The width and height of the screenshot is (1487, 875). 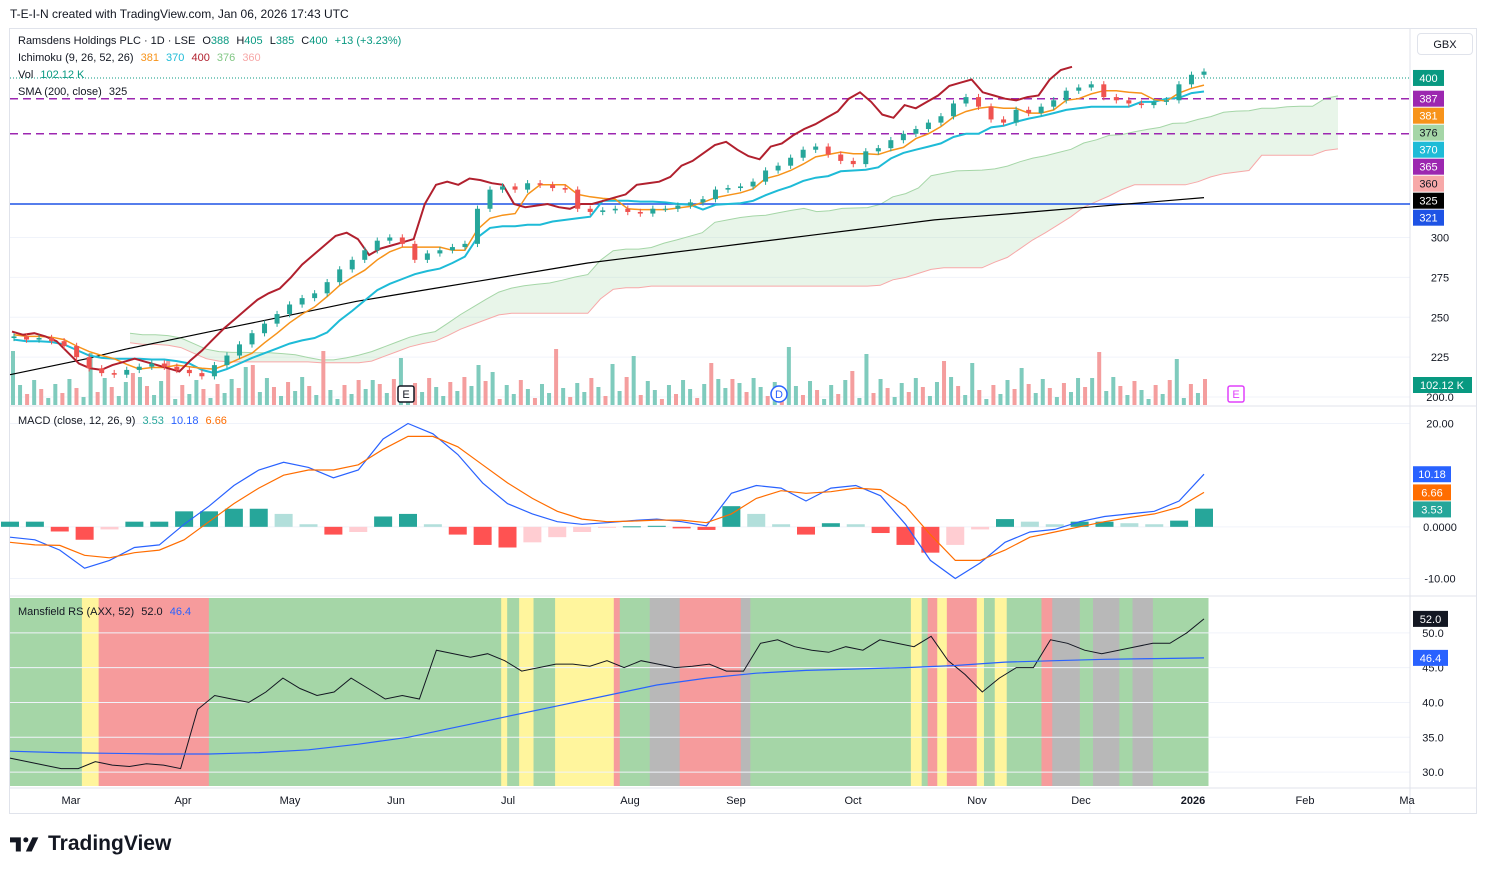 What do you see at coordinates (1143, 692) in the screenshot?
I see `rs-zone-gray` at bounding box center [1143, 692].